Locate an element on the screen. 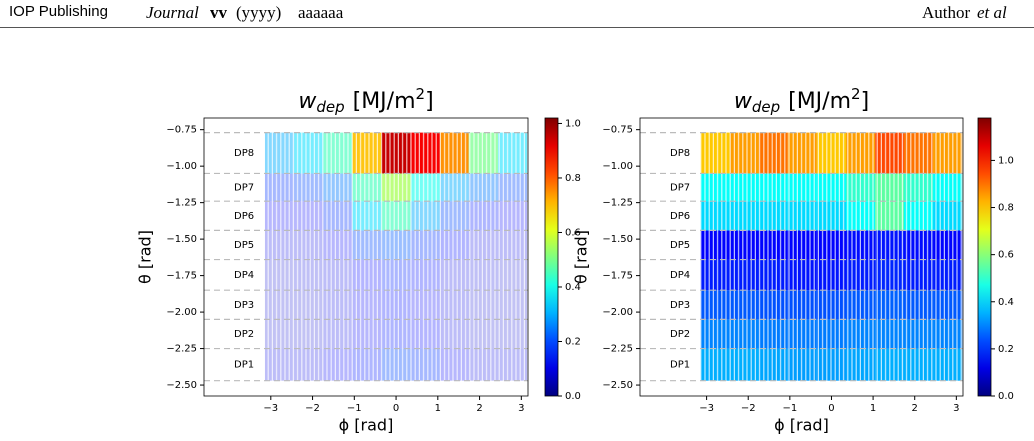  volume: vv is located at coordinates (218, 12).